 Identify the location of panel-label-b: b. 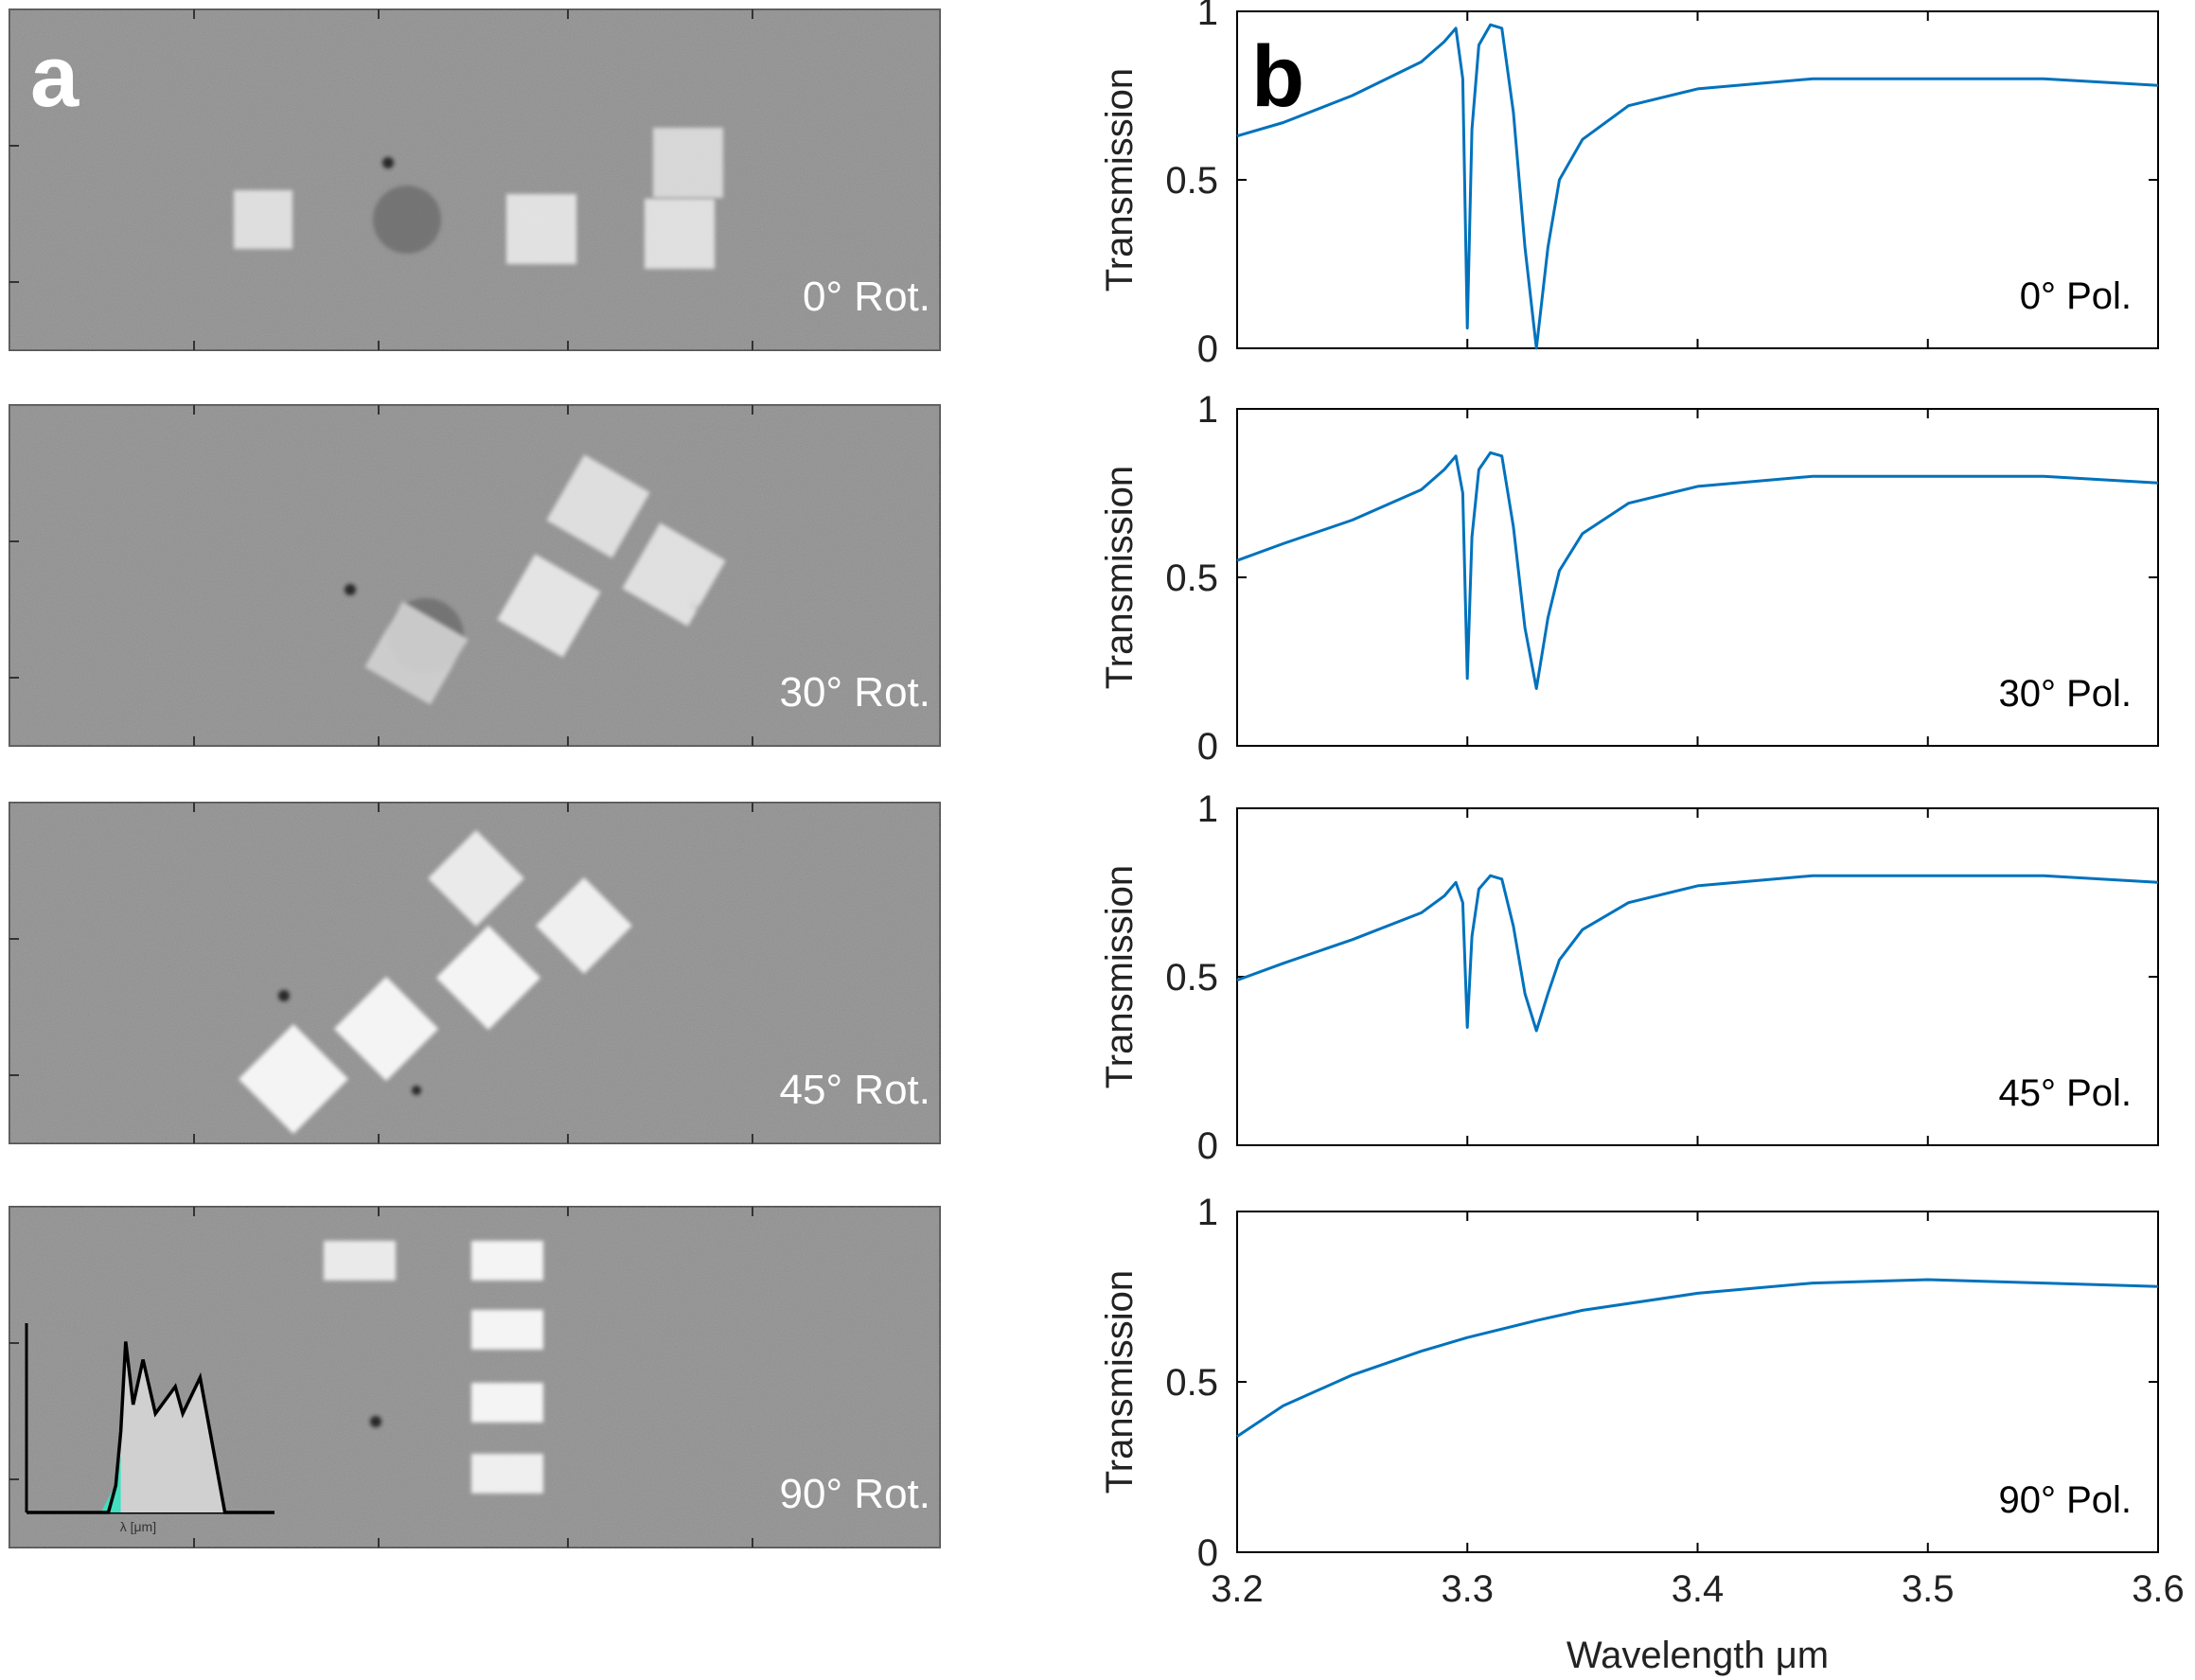
(1277, 76).